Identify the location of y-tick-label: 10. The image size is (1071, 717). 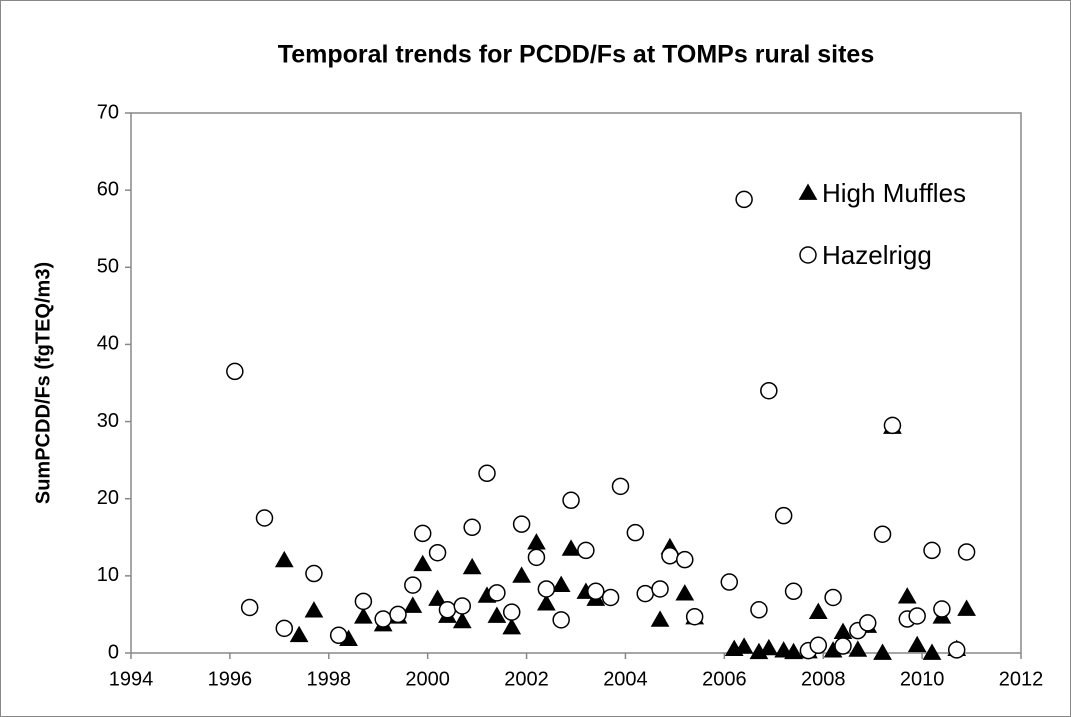
(108, 575).